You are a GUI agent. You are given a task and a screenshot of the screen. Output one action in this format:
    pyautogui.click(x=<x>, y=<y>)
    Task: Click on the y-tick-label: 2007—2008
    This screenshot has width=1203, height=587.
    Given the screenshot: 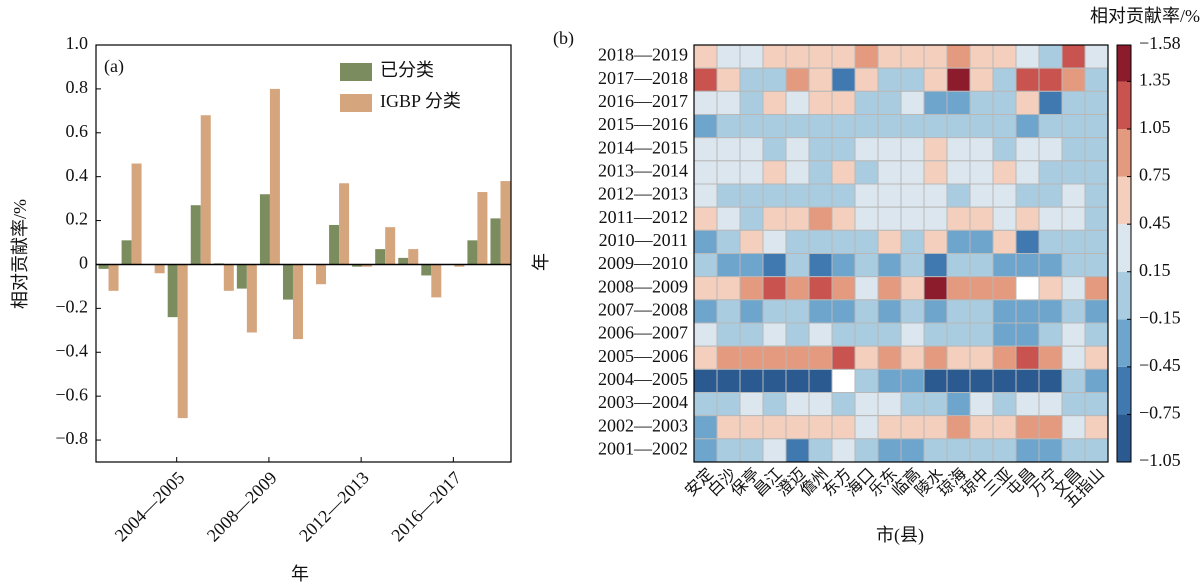 What is the action you would take?
    pyautogui.click(x=643, y=310)
    